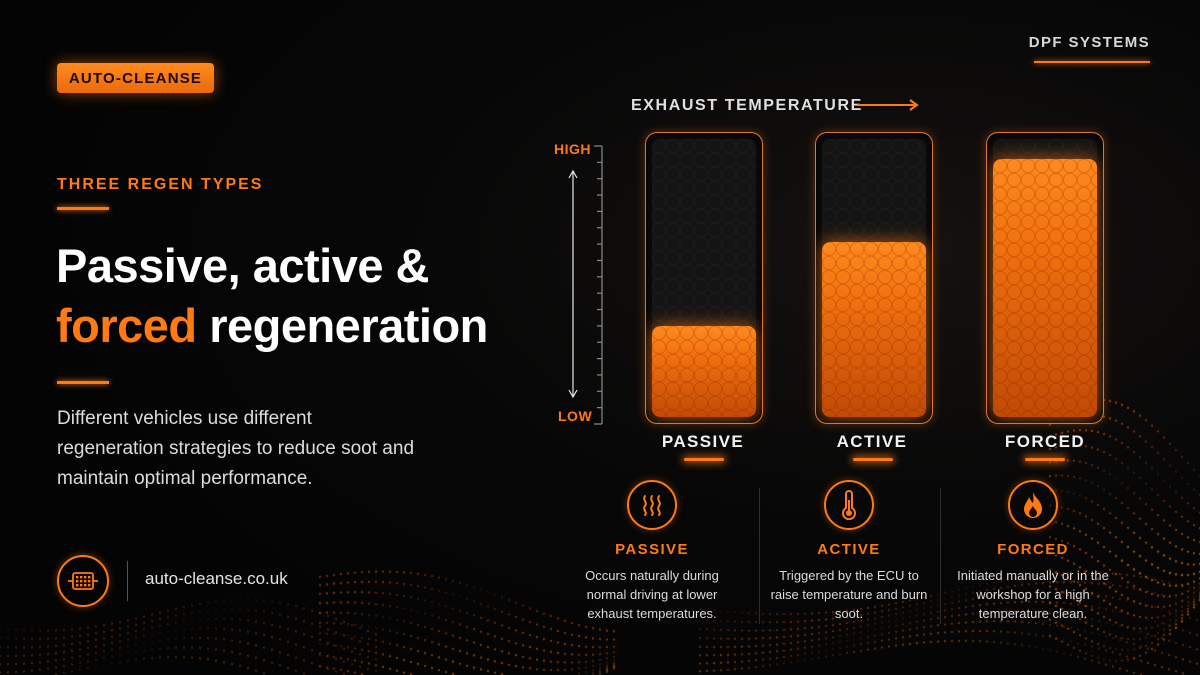 Image resolution: width=1200 pixels, height=675 pixels. Describe the element at coordinates (83, 382) in the screenshot. I see `title-underline` at that location.